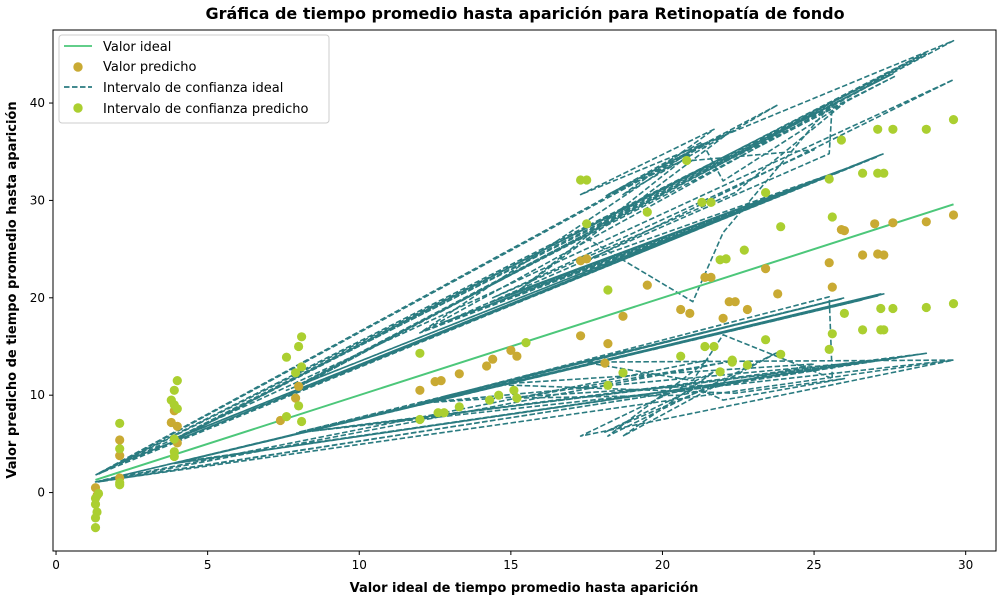  Describe the element at coordinates (37, 395) in the screenshot. I see `y-tick-label: 10` at that location.